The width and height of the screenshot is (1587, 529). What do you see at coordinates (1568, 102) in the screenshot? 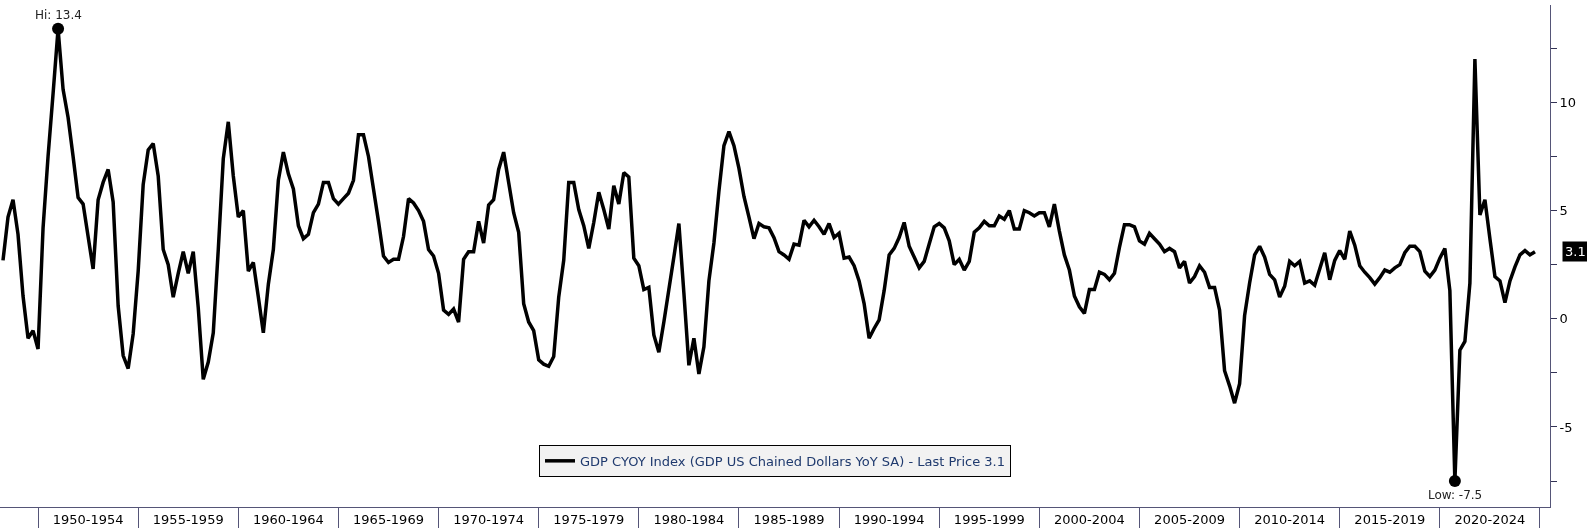
I see `y-tick-label: 10` at bounding box center [1568, 102].